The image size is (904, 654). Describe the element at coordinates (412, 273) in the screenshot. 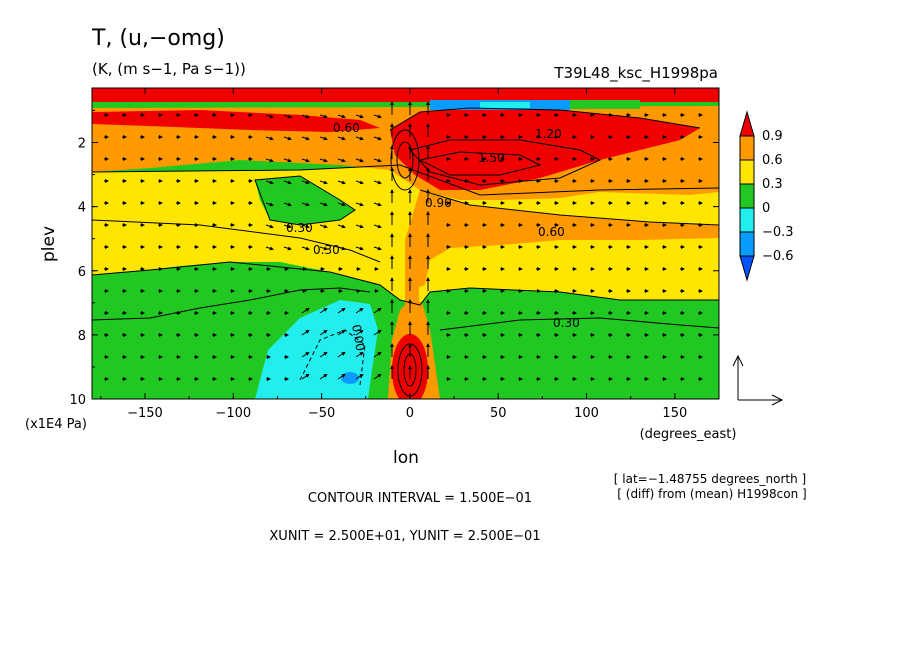

I see `orange-equator-stem` at that location.